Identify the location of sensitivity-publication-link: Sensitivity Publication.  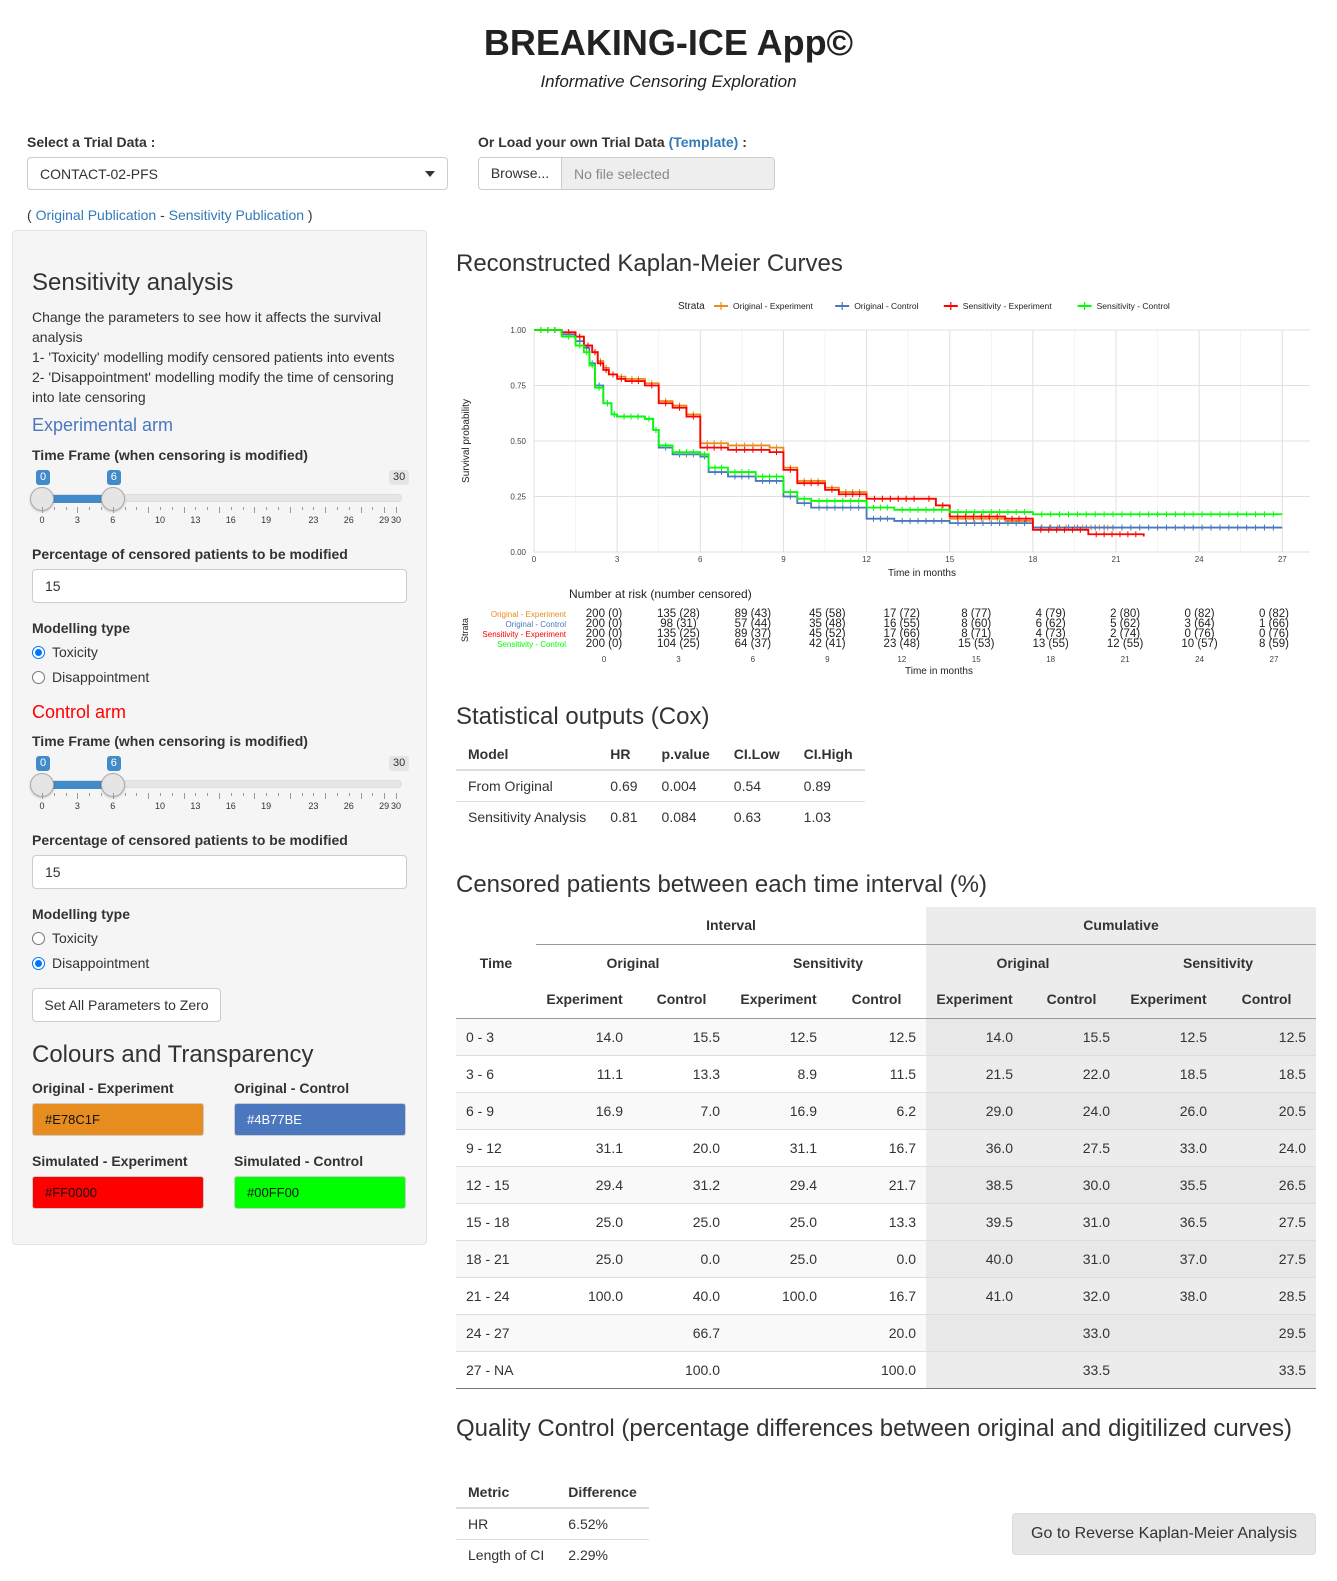
(236, 215).